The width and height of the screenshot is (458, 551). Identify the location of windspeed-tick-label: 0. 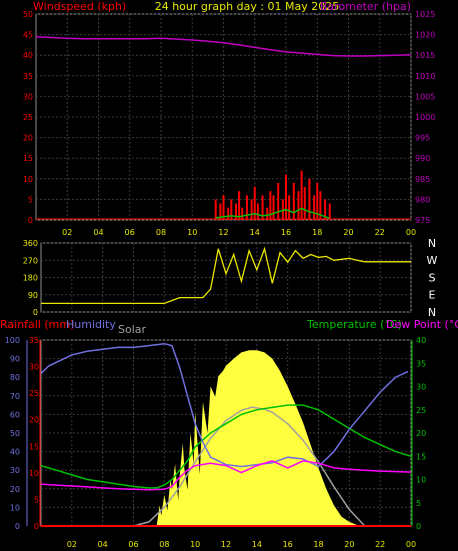
(30, 220).